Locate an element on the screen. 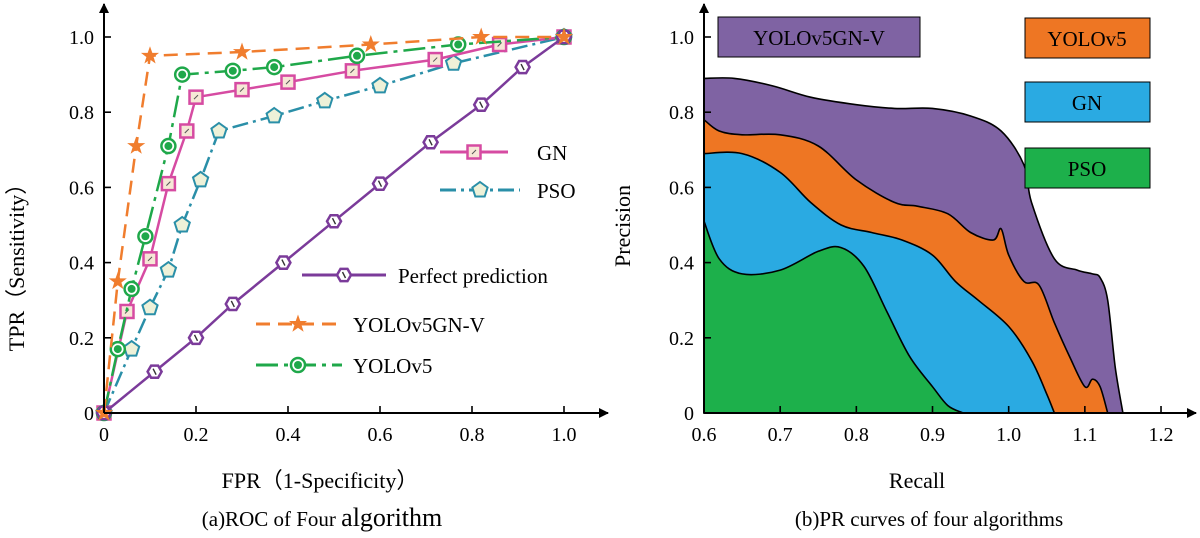 The image size is (1200, 538). pr-legend-label-yolov5gnv: YOLOv5GN-V is located at coordinates (819, 38).